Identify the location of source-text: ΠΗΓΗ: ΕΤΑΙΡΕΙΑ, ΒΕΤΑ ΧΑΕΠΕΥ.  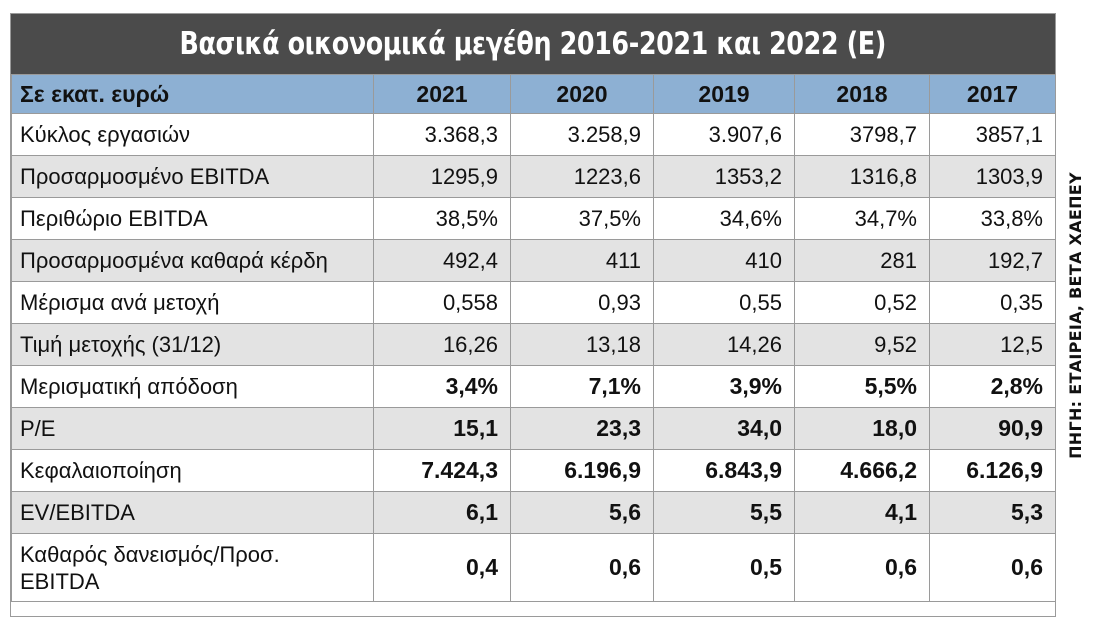
(1075, 315).